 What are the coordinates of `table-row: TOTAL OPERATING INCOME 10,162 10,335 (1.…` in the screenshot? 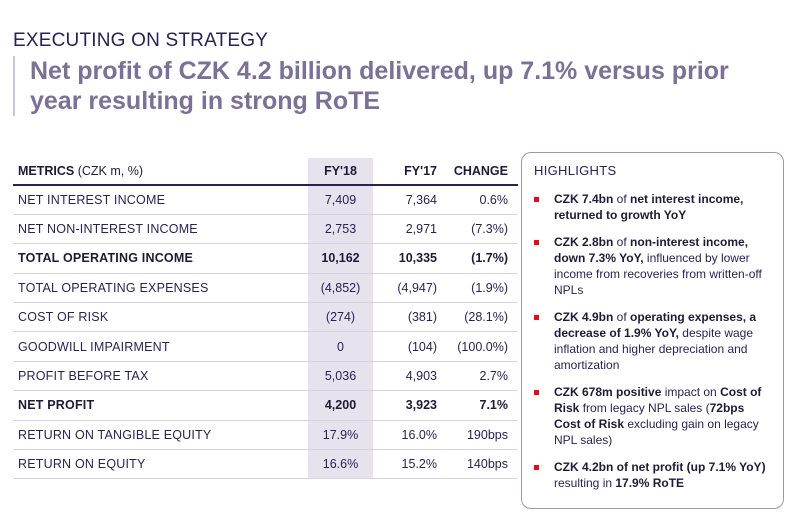 It's located at (265, 258).